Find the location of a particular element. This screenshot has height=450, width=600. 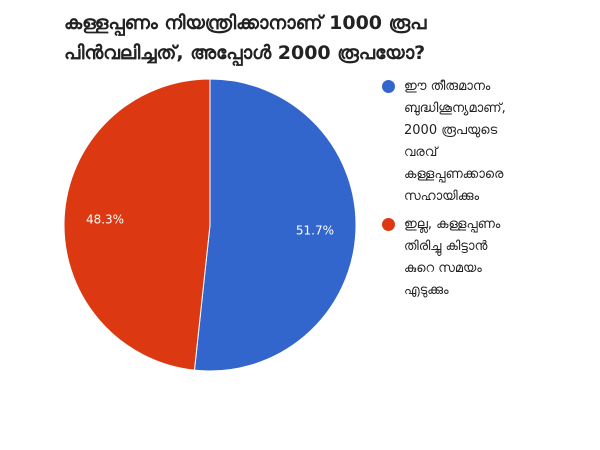

slice-percent-label-0: 51.7% is located at coordinates (315, 231).